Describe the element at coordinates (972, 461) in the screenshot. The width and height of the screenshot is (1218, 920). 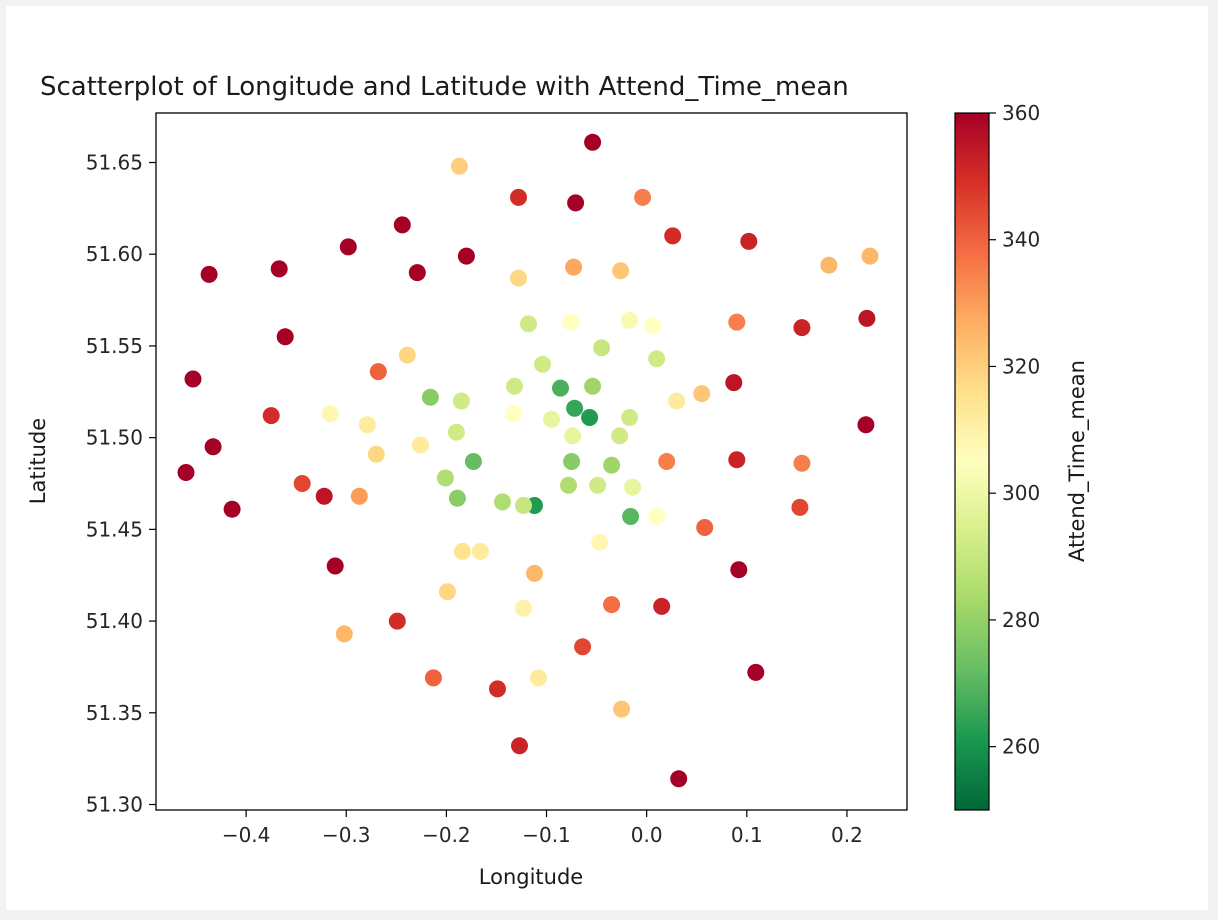
I see `colorbar` at that location.